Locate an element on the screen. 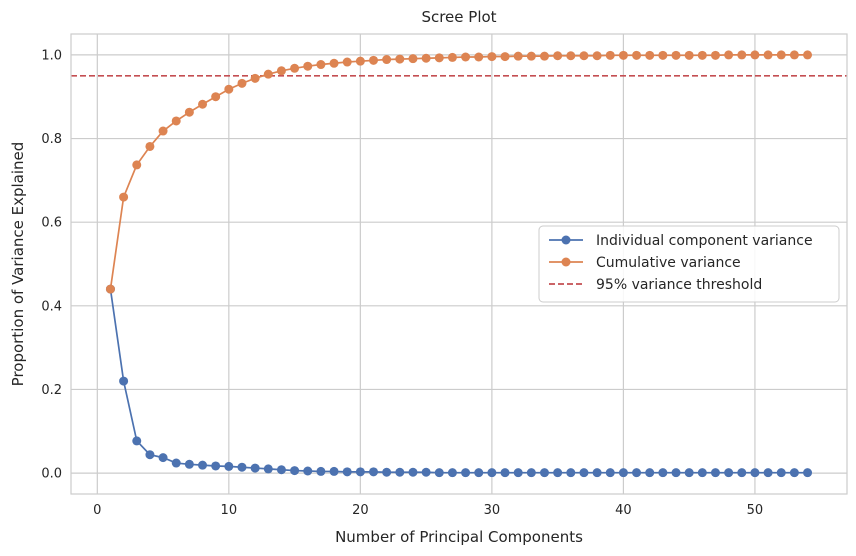  y-tick-labels: 0.0 0.2 0.4 0.6 0.8 1.0 is located at coordinates (51, 264).